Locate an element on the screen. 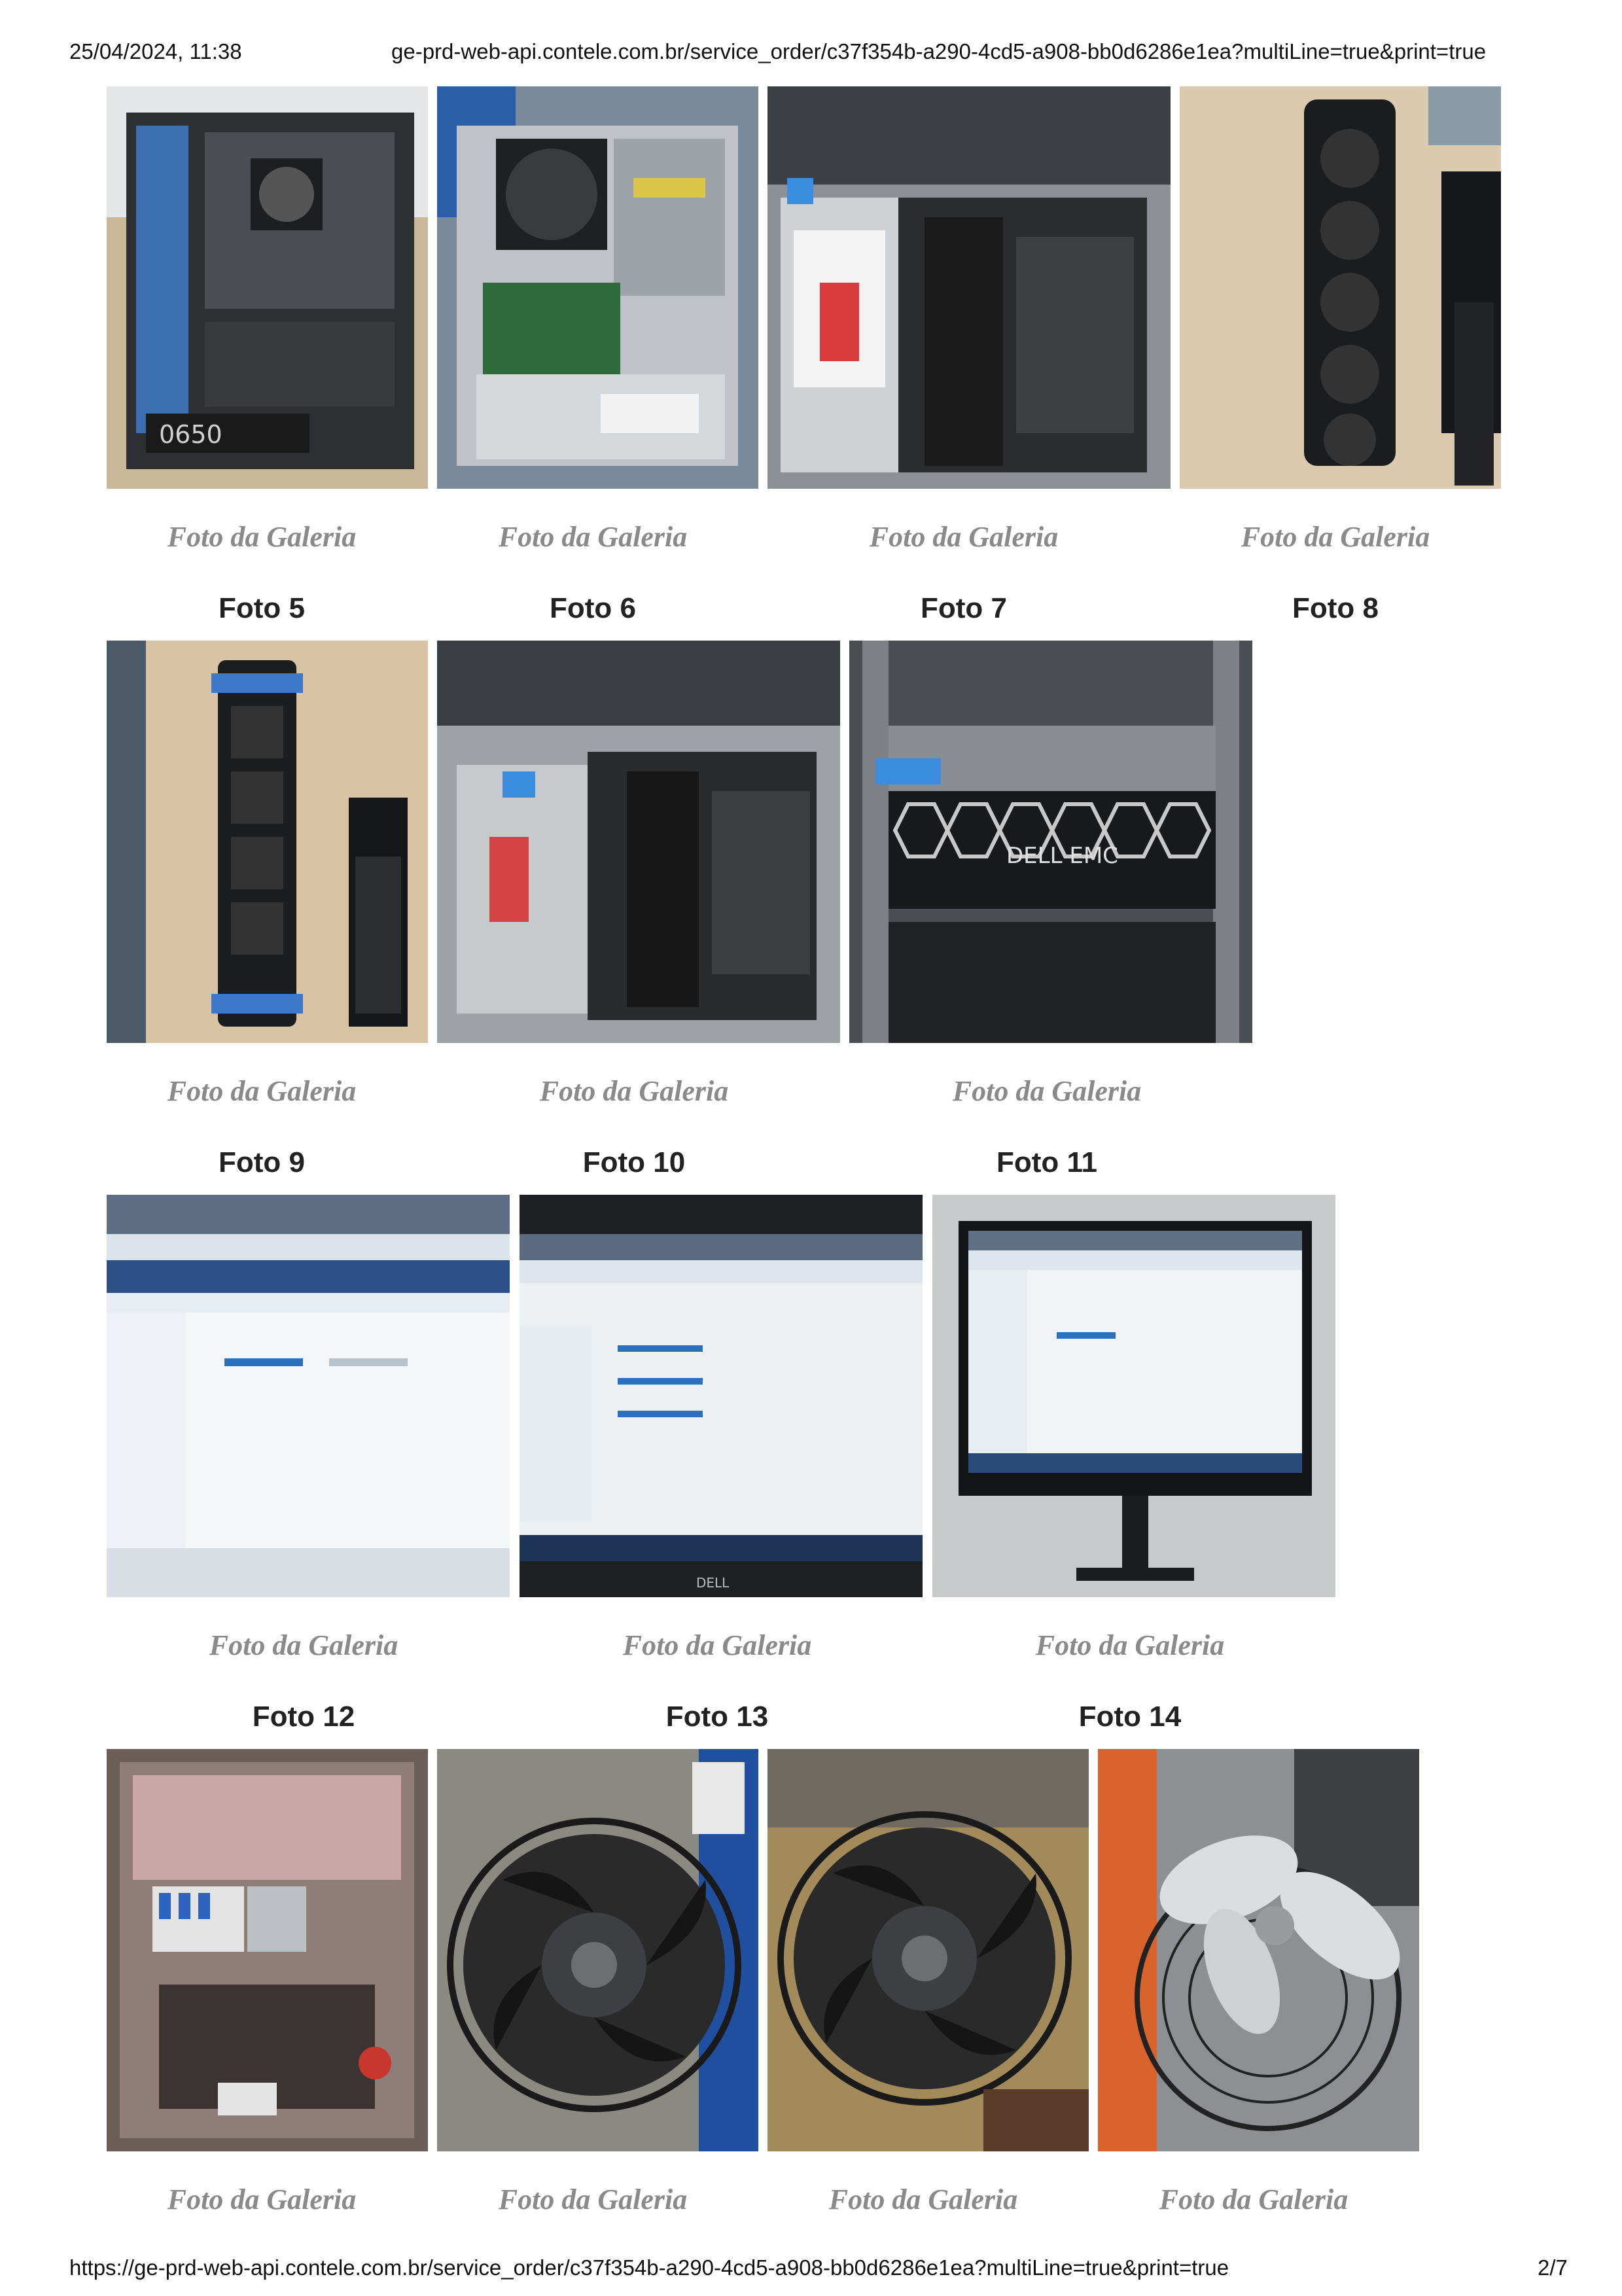 This screenshot has height=2296, width=1622. photo-rack-server-open is located at coordinates (969, 287).